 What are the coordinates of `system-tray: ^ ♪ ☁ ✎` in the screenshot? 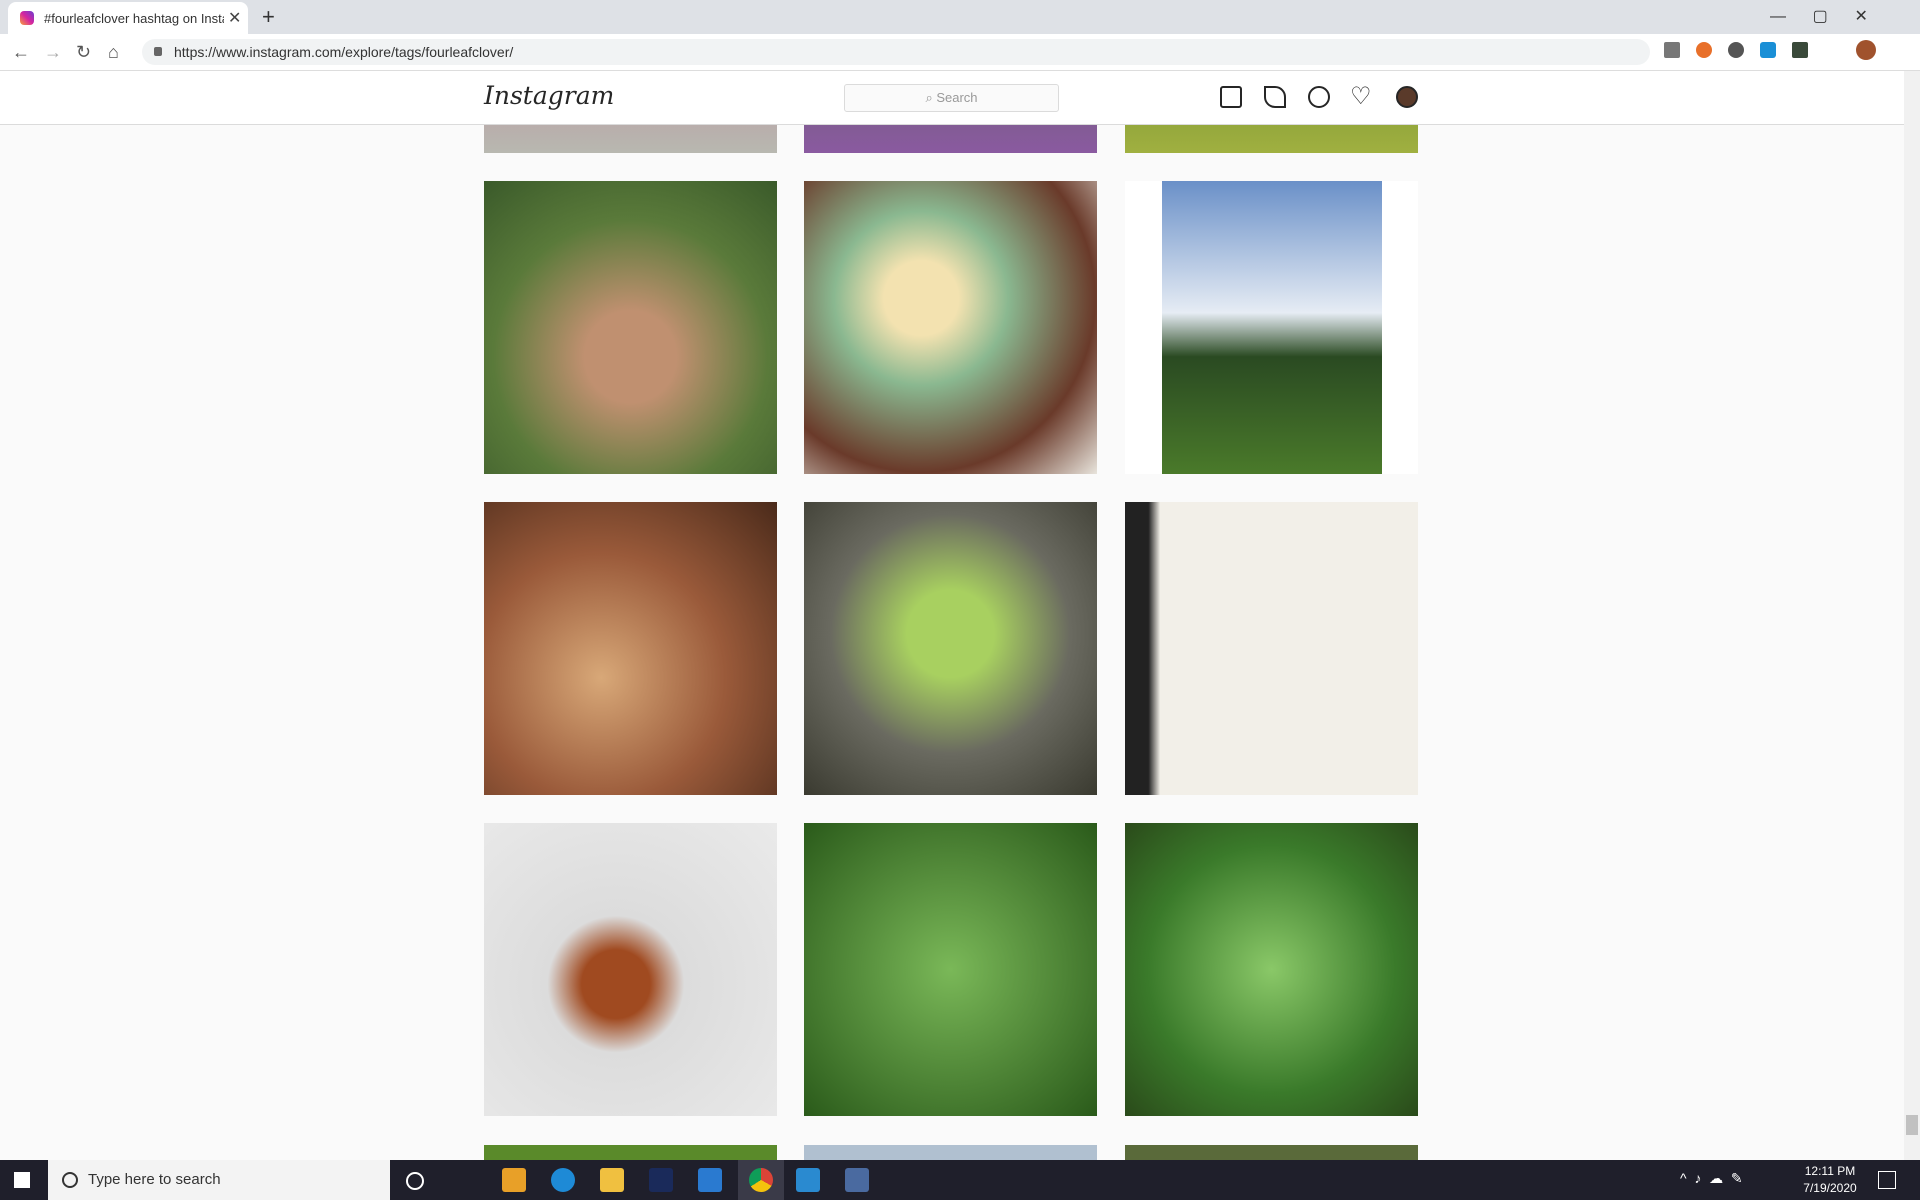 It's located at (1711, 1178).